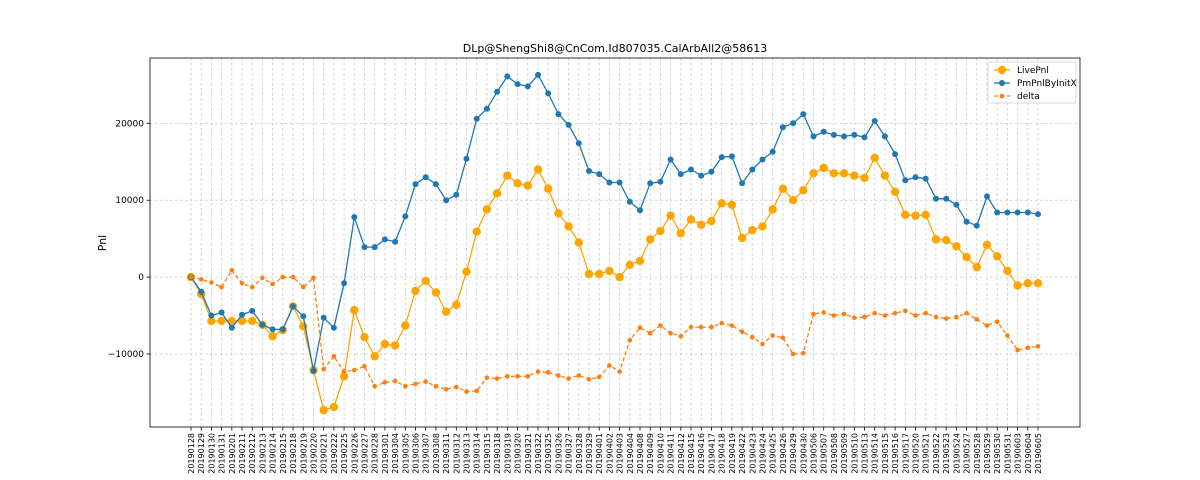 This screenshot has width=1200, height=480. Describe the element at coordinates (569, 453) in the screenshot. I see `x-tick-label: 20190327` at that location.